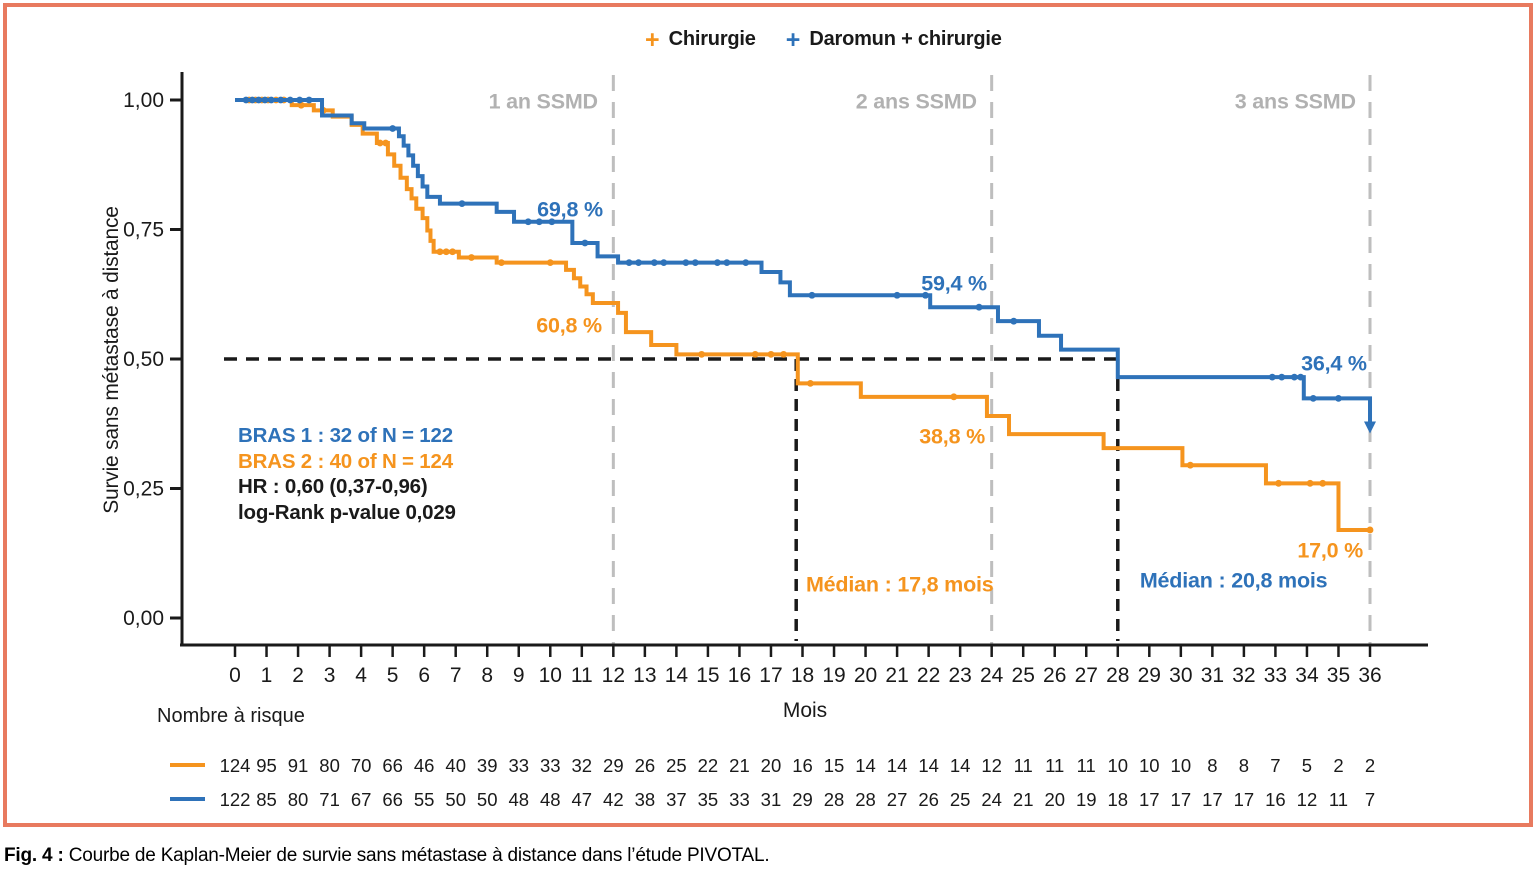 The image size is (1536, 879). Describe the element at coordinates (1234, 581) in the screenshot. I see `annotation-median-blue: Médian : 20,8 mois` at that location.